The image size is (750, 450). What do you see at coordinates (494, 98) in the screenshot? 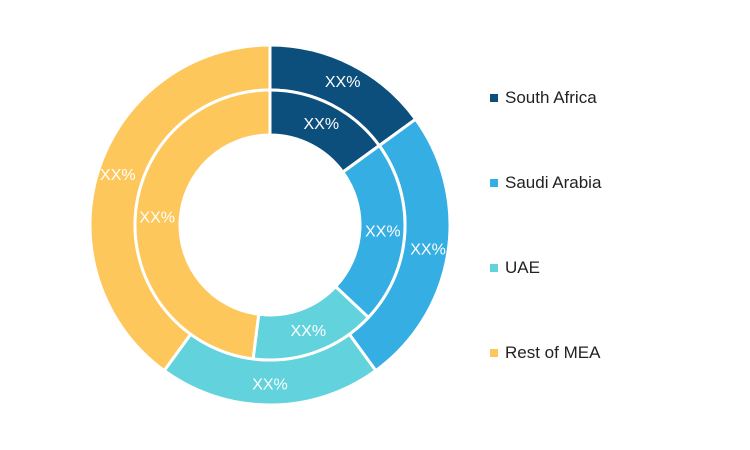
I see `legend-swatch-south-africa` at bounding box center [494, 98].